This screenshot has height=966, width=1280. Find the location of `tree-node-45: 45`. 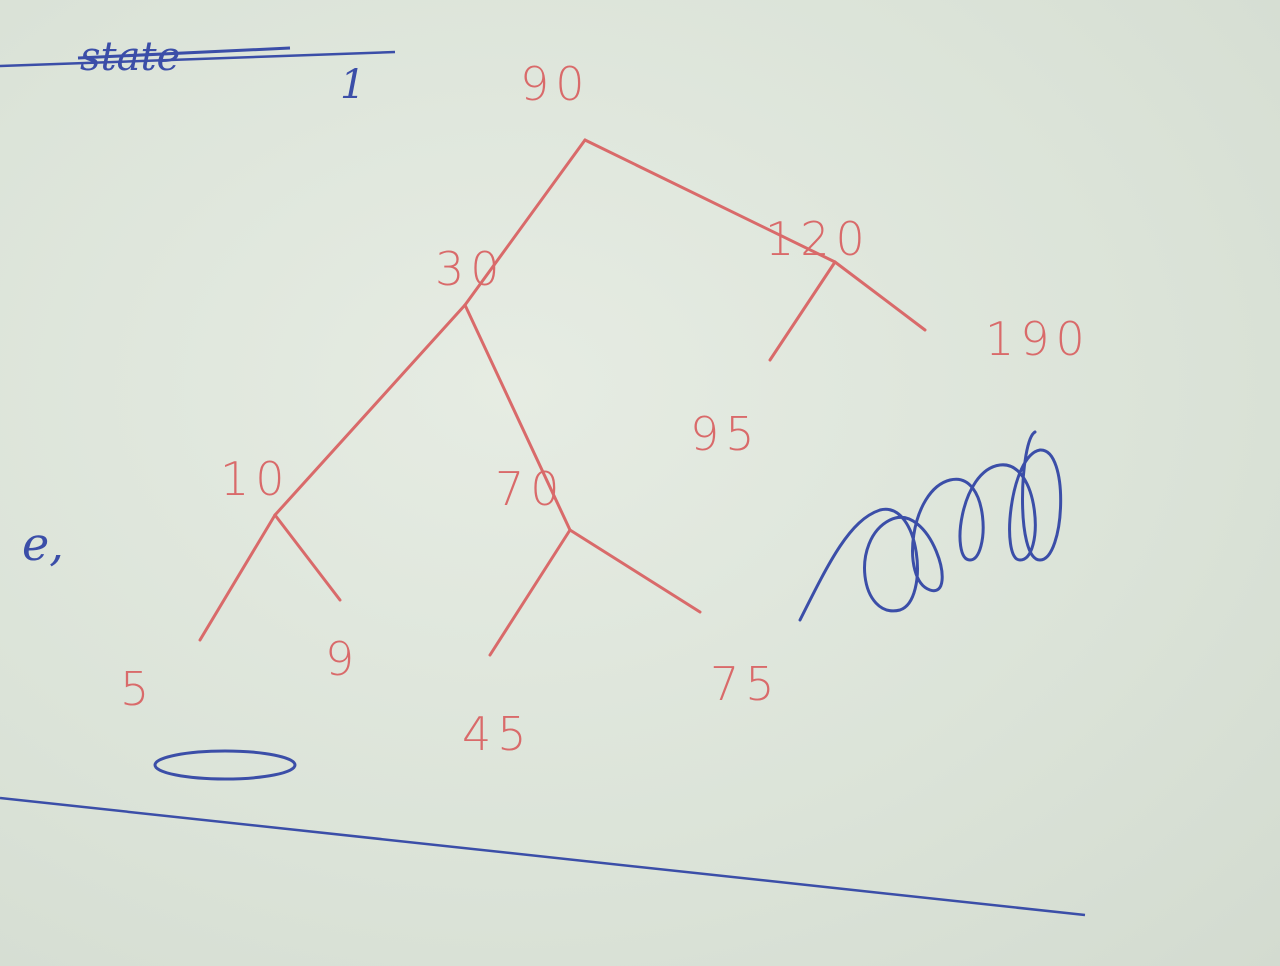

tree-node-45: 45 is located at coordinates (497, 734).